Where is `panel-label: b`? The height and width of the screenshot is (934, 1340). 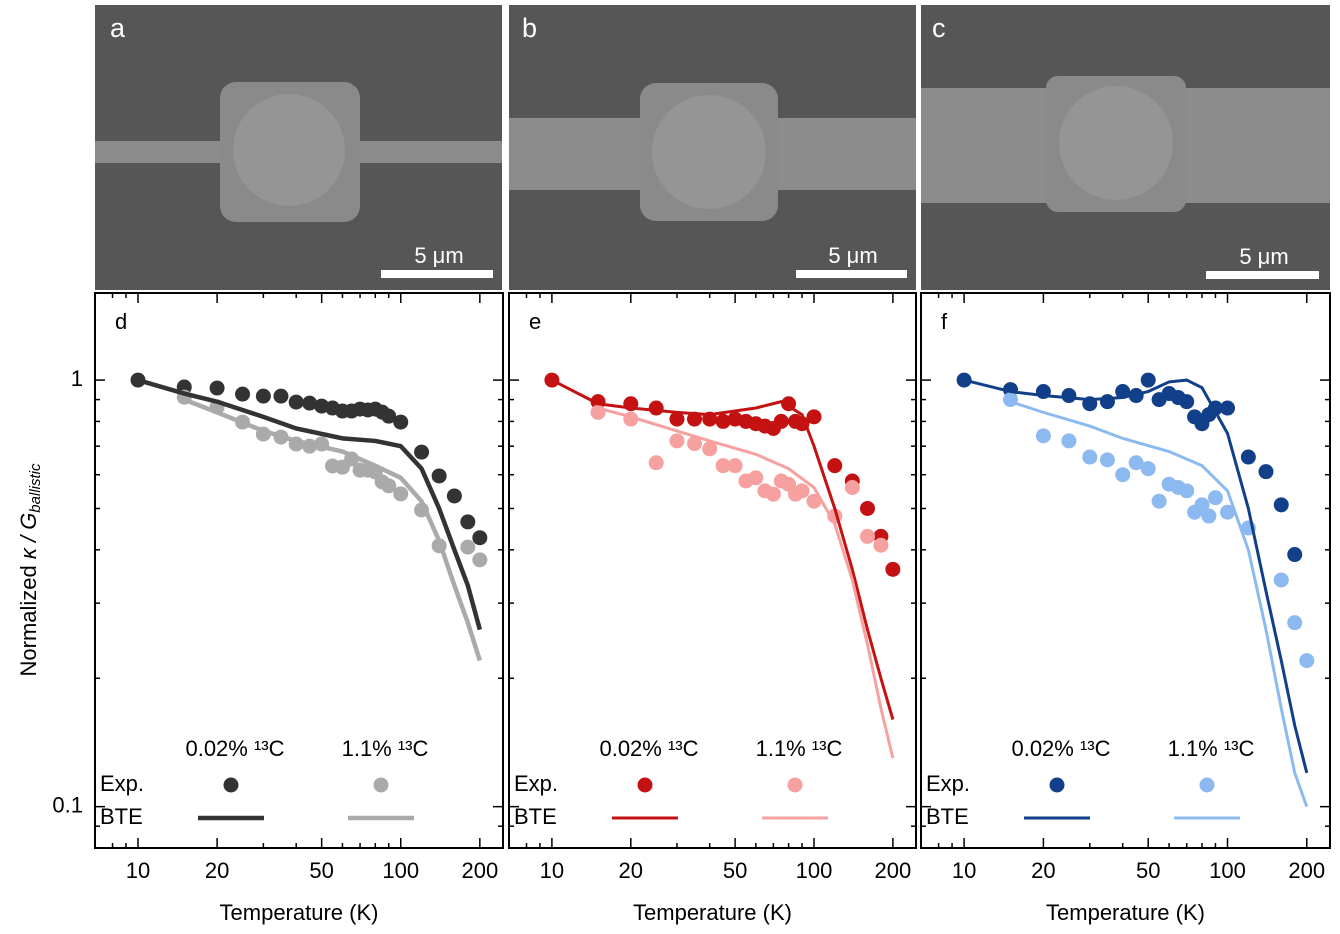 panel-label: b is located at coordinates (529, 28).